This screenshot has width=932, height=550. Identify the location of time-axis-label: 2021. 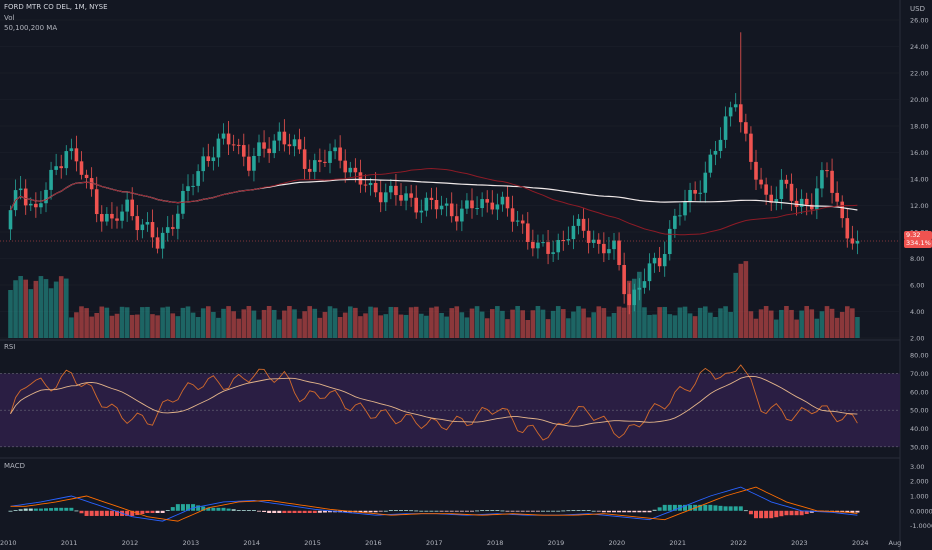
(677, 543).